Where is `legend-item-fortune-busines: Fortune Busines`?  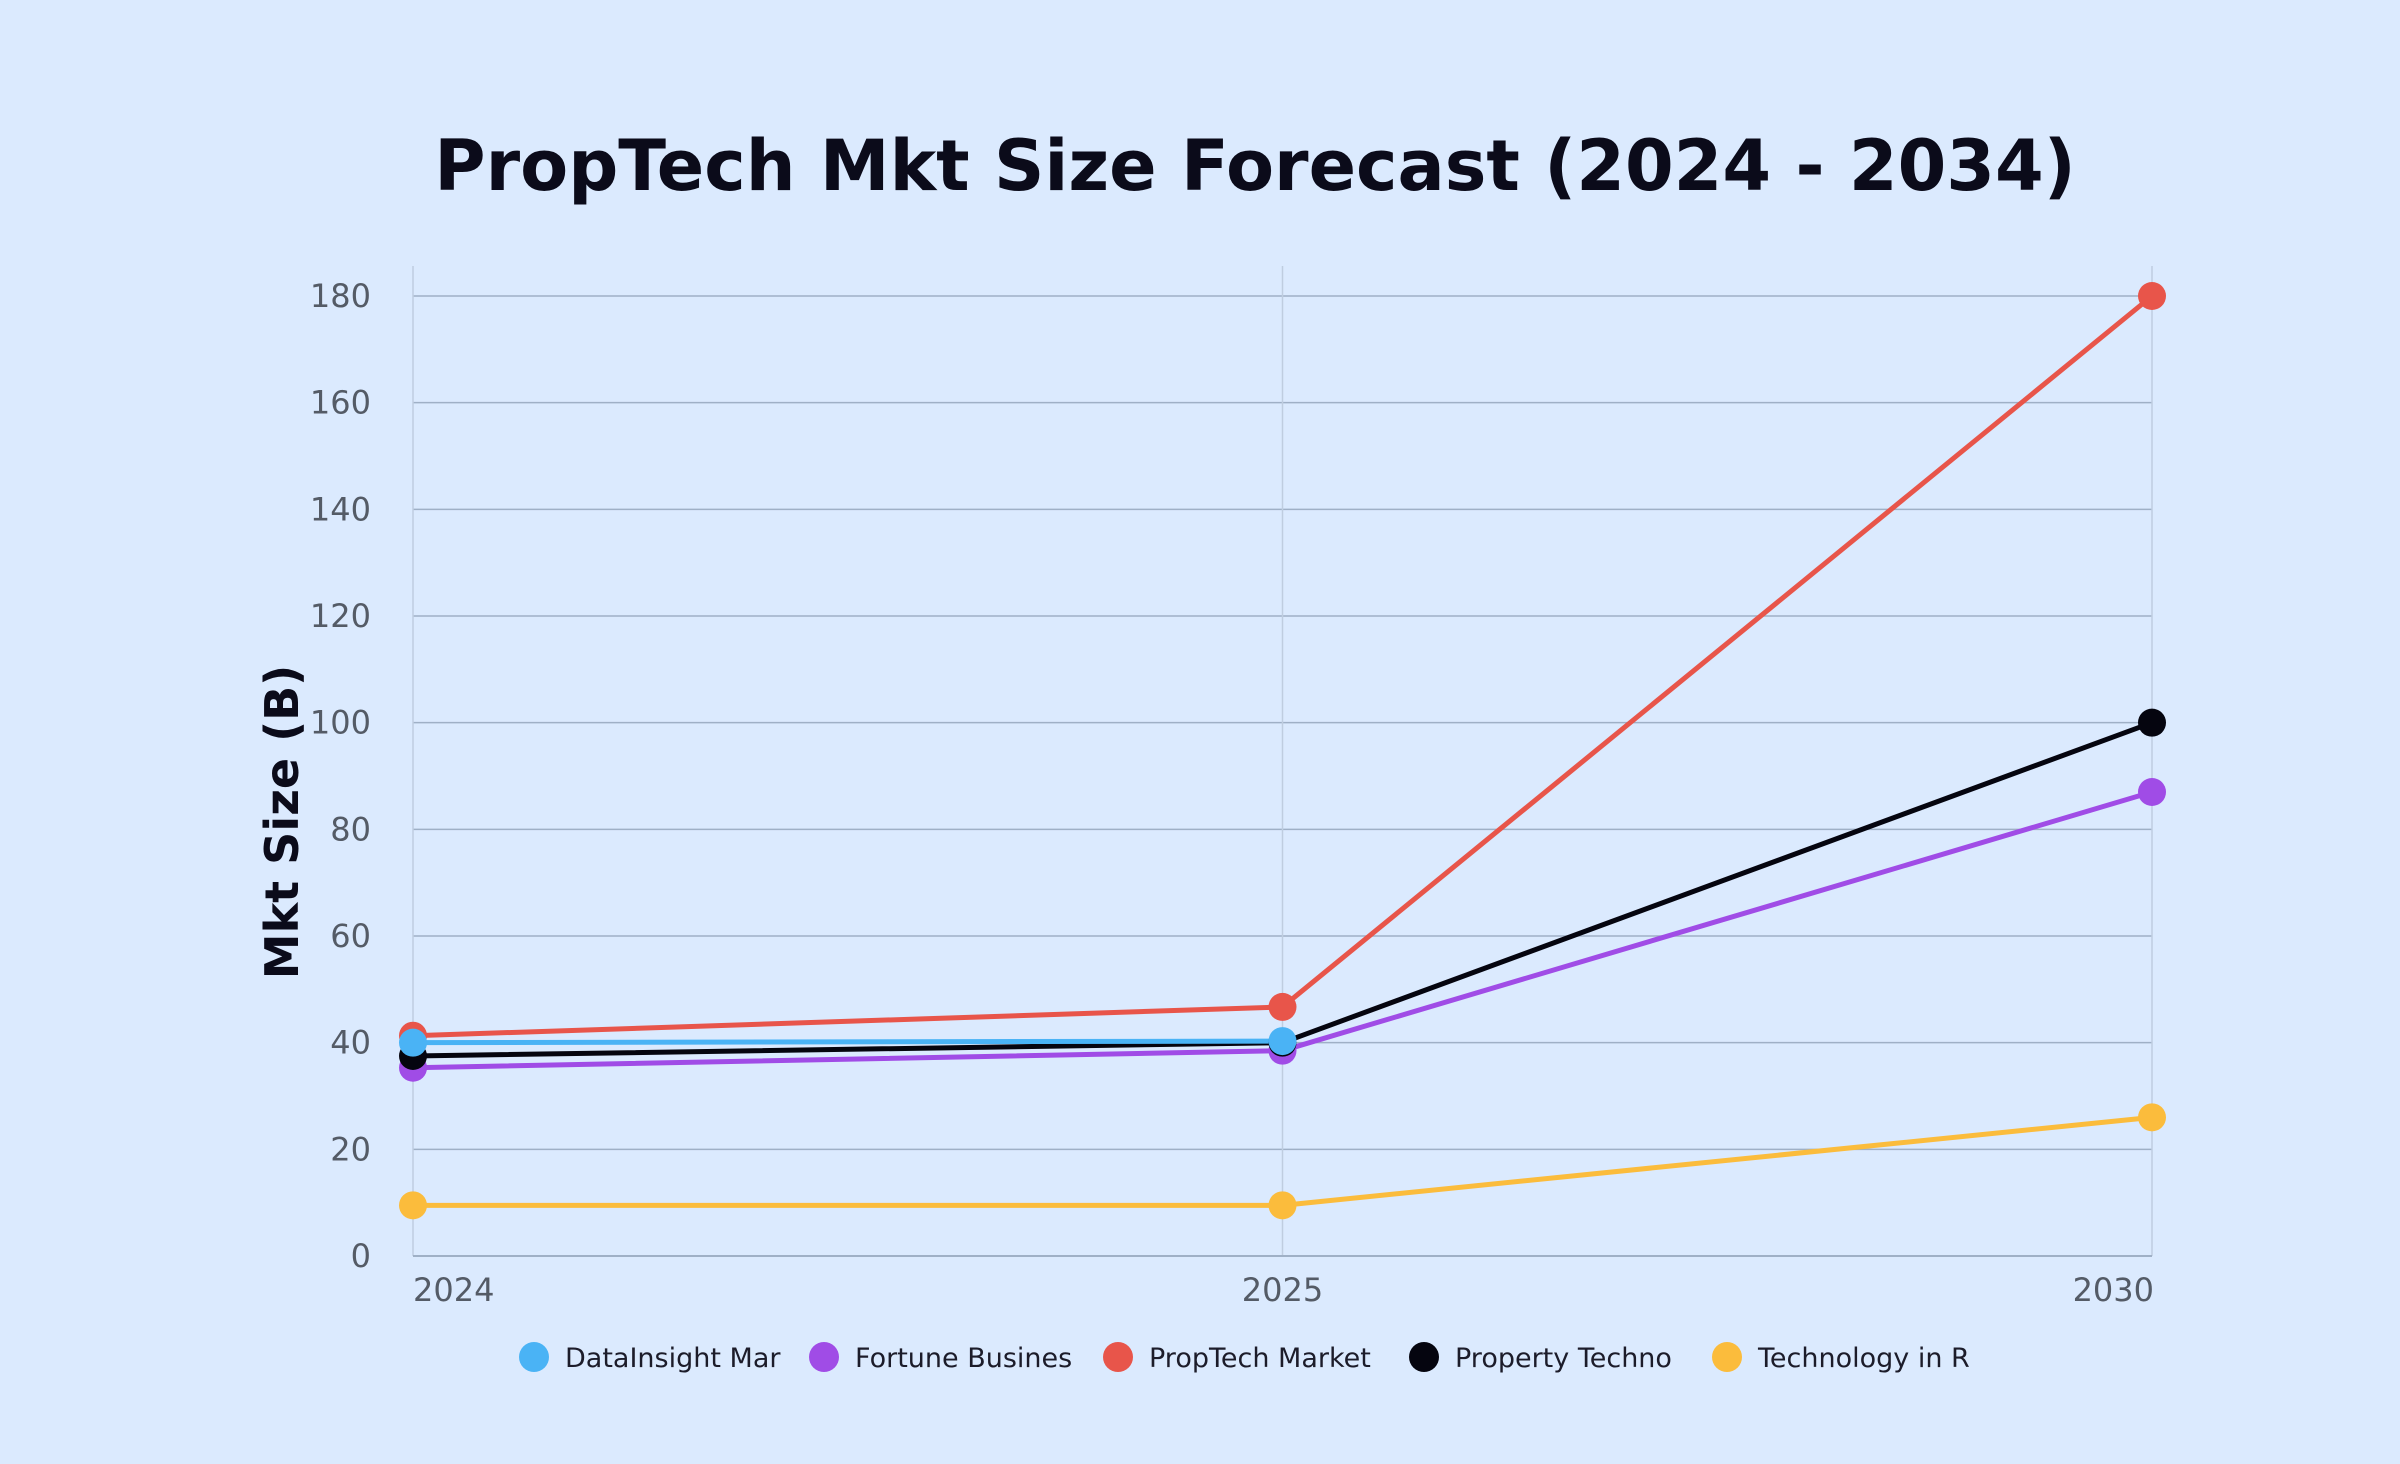 legend-item-fortune-busines: Fortune Busines is located at coordinates (940, 1358).